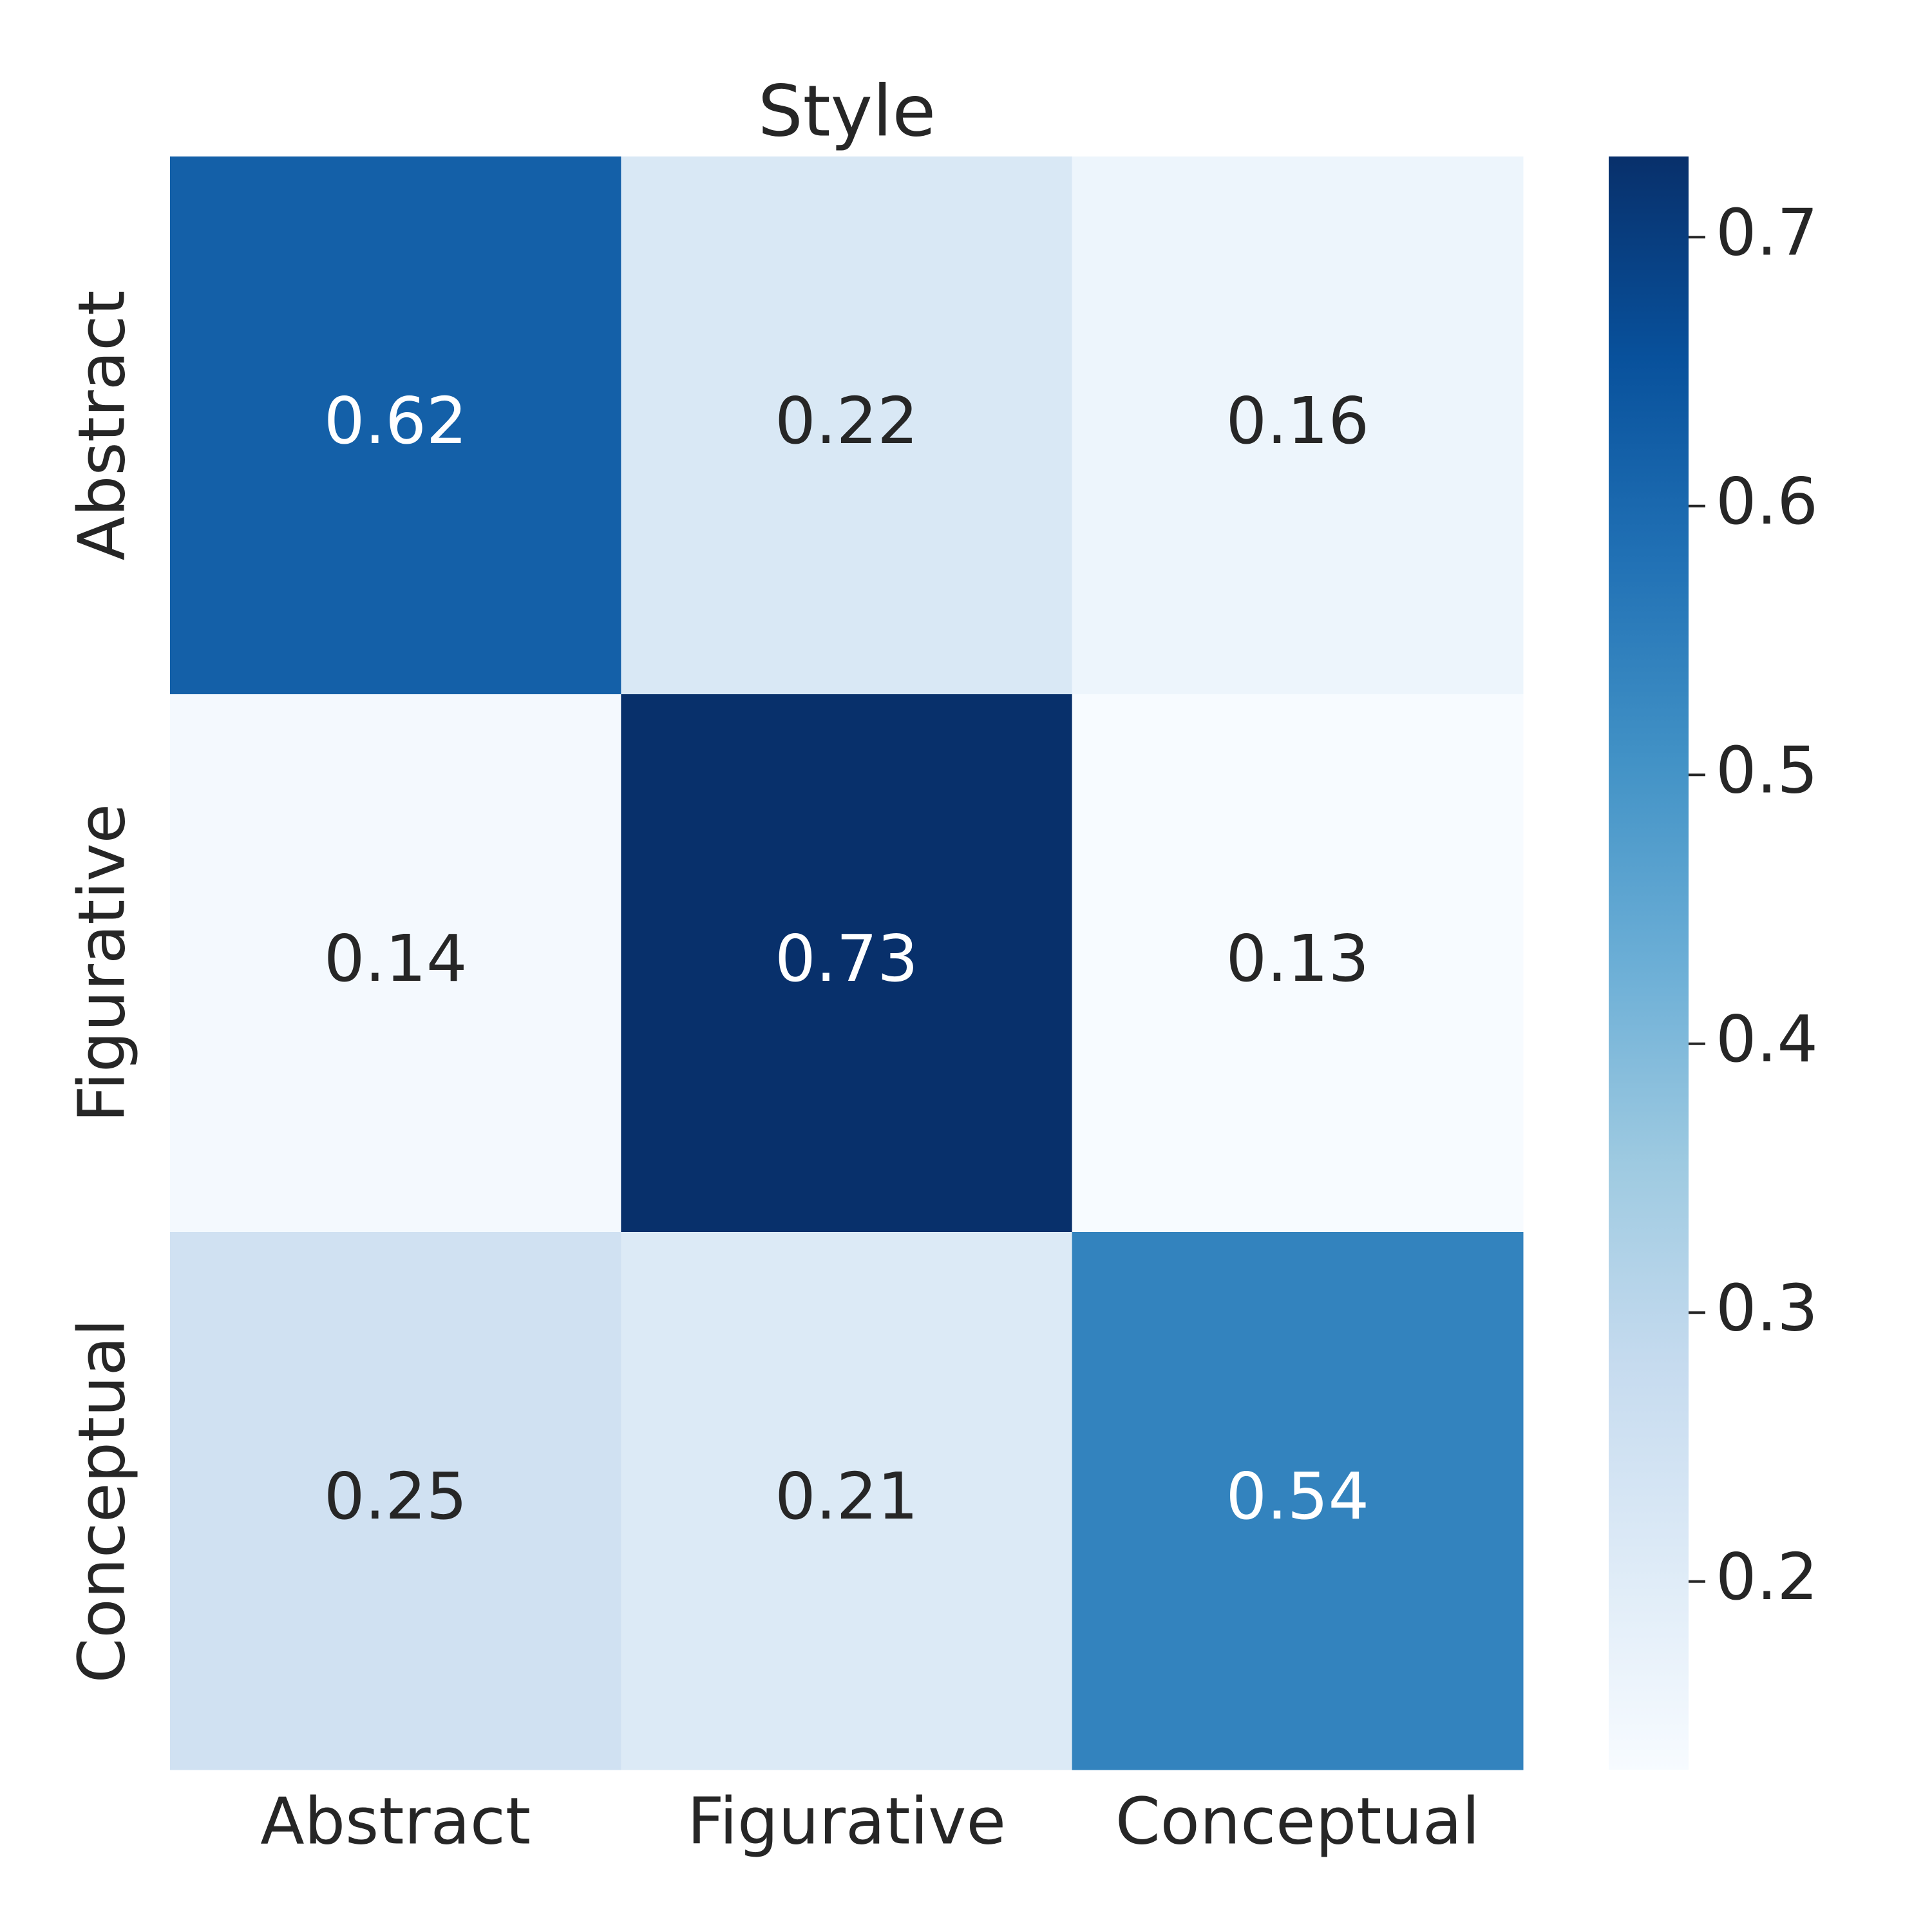 This screenshot has height=1932, width=1932. I want to click on colorbar-tick-label: 0.7, so click(1767, 232).